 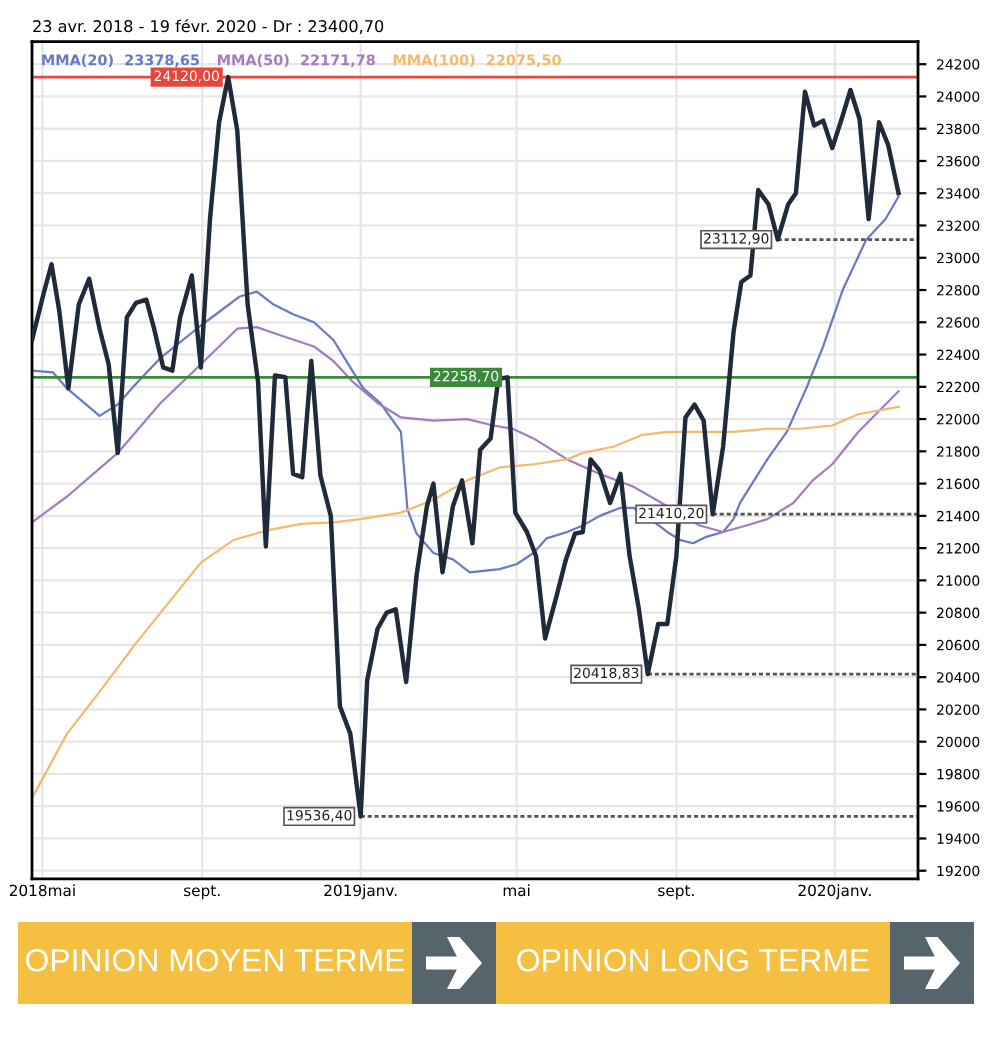 I want to click on text: OPINION LONG TERME, so click(x=693, y=960).